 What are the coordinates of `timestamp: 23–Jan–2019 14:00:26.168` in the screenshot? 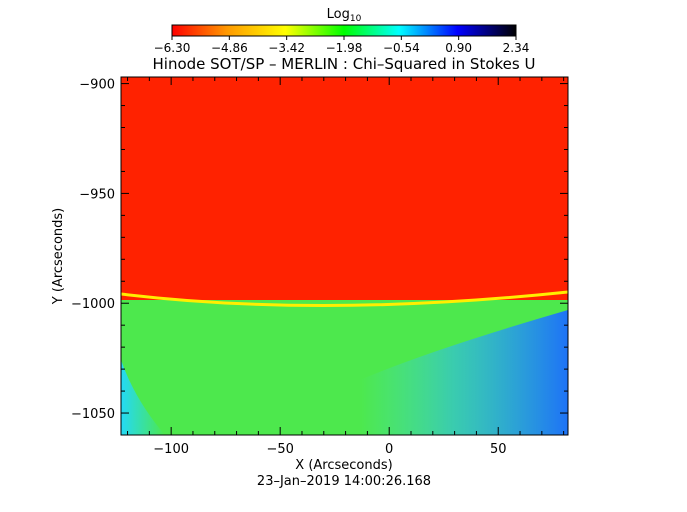 It's located at (344, 481).